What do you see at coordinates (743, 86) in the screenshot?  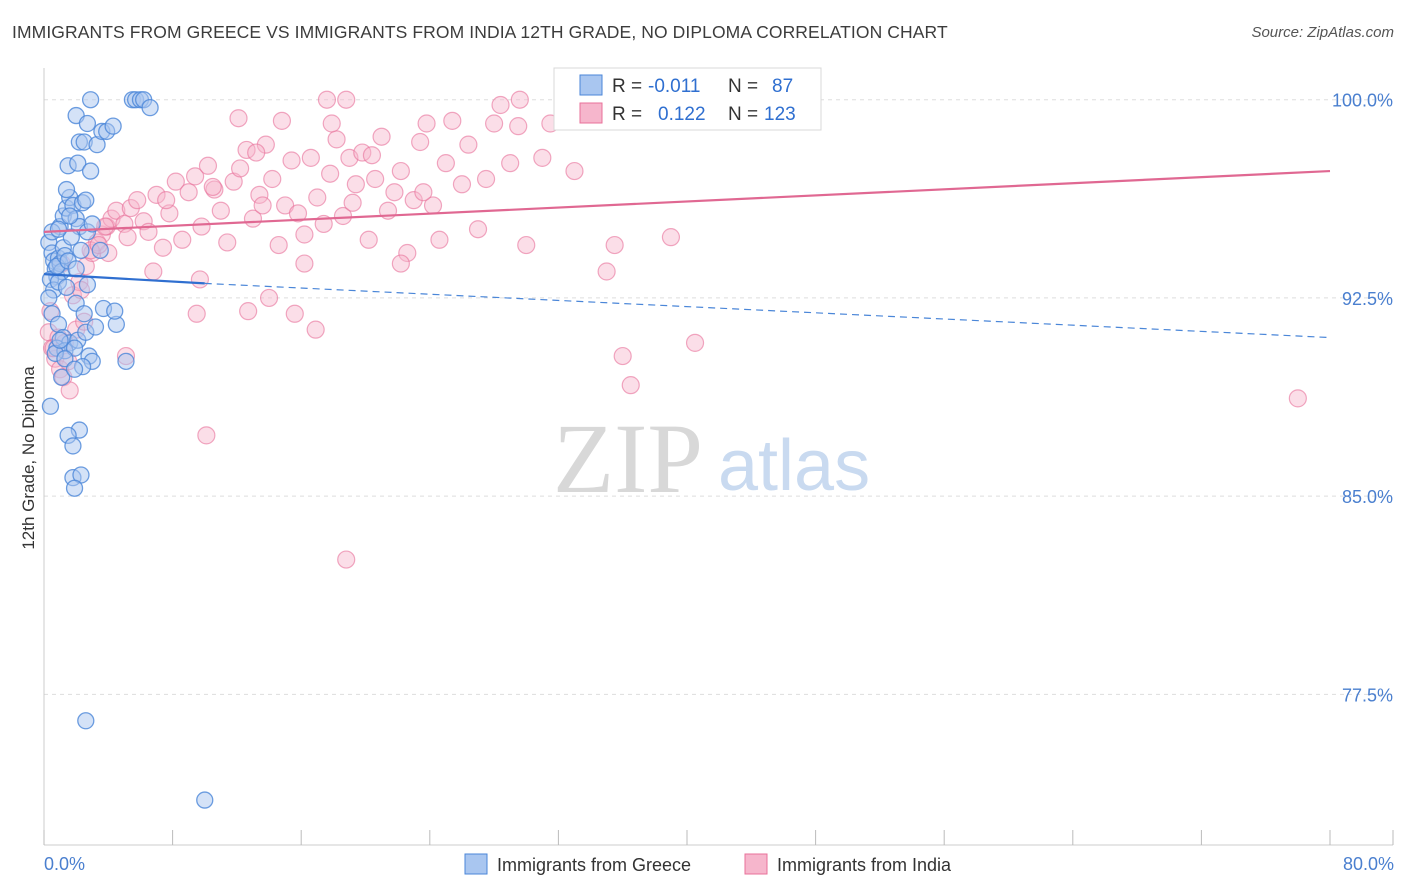 I see `legend-n-label-greece: N =` at bounding box center [743, 86].